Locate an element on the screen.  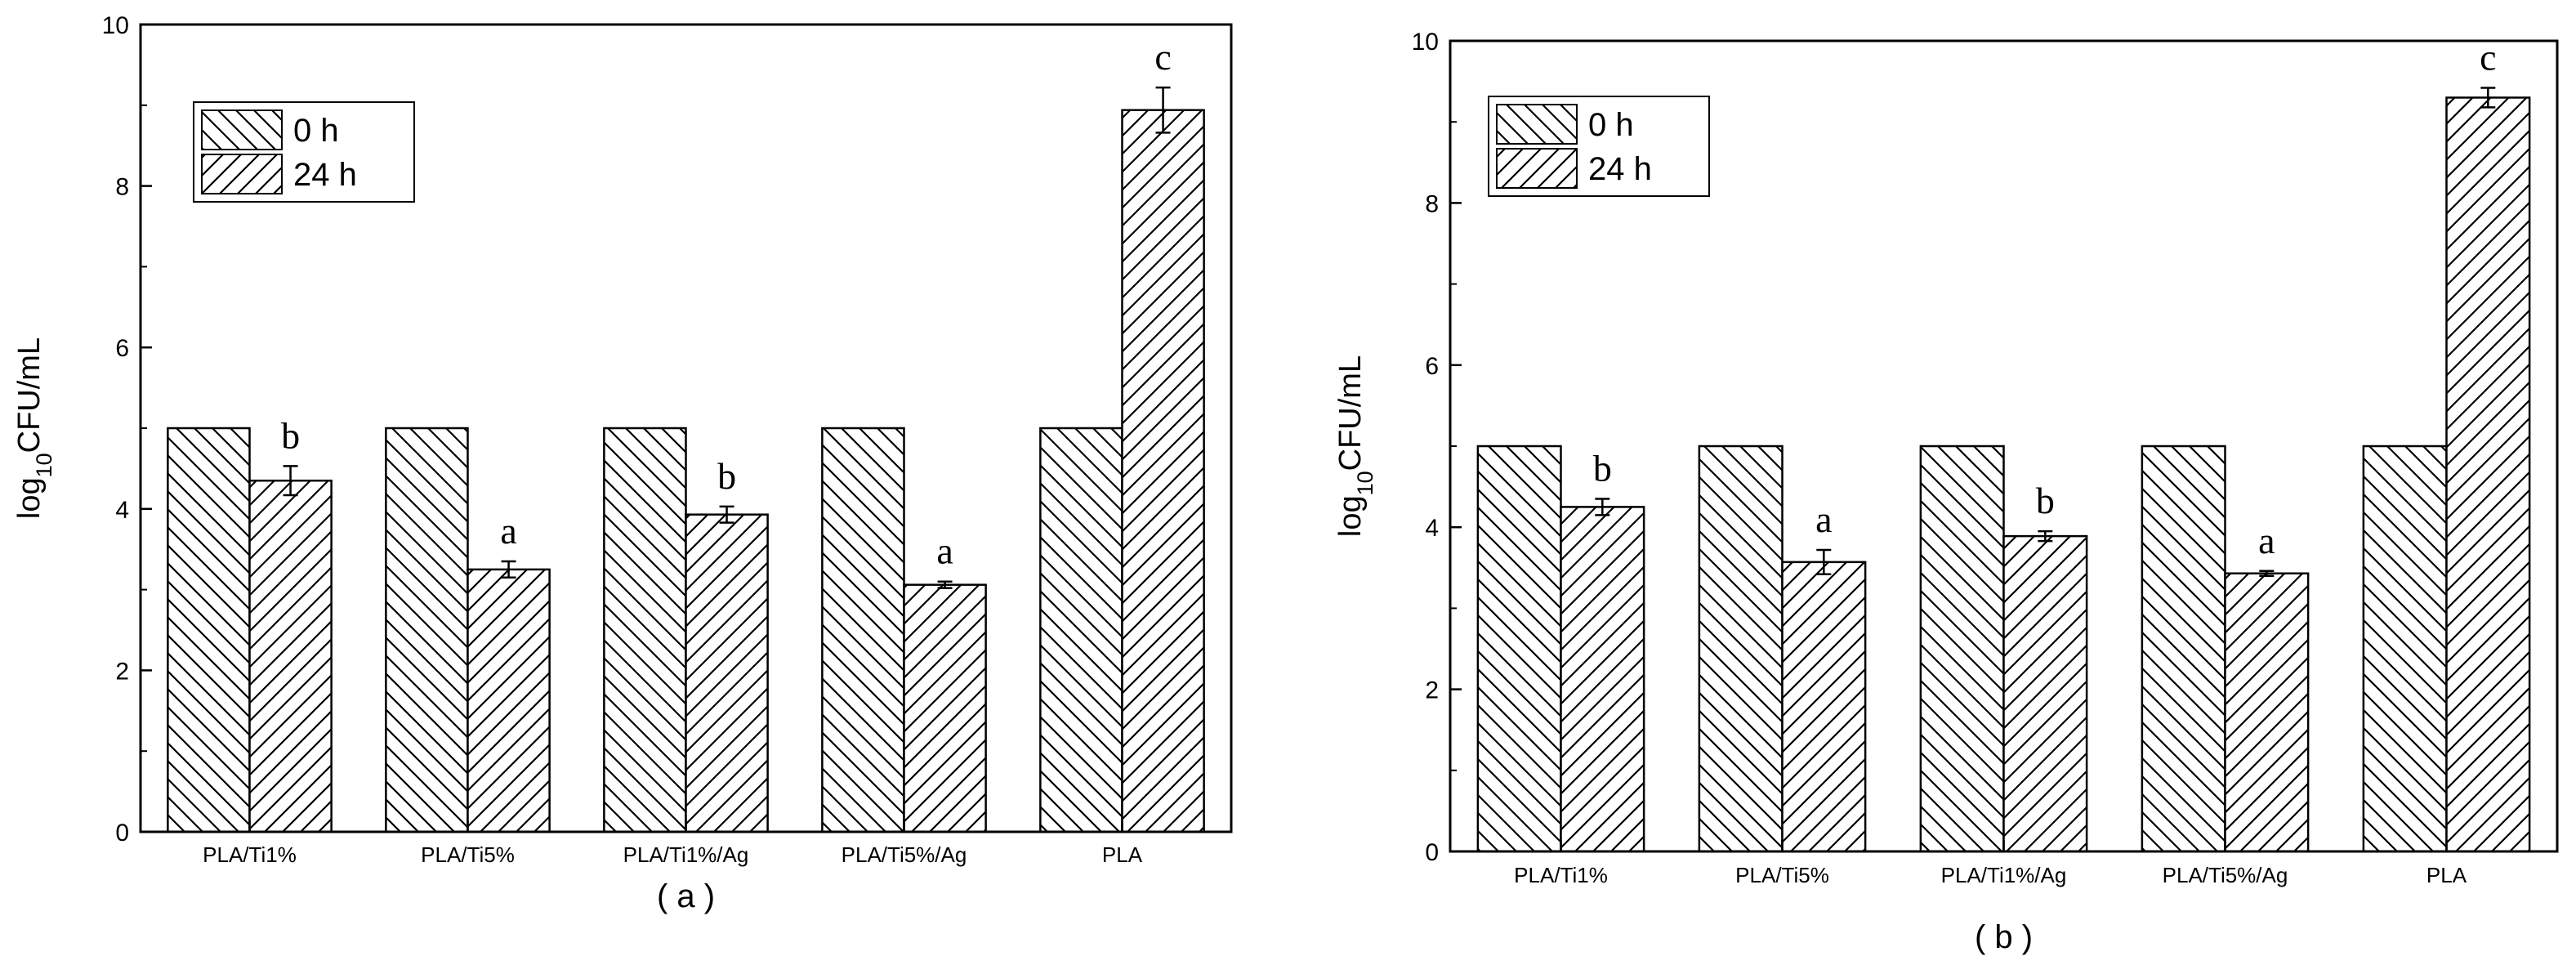
panel-label: ( a ) is located at coordinates (686, 896).